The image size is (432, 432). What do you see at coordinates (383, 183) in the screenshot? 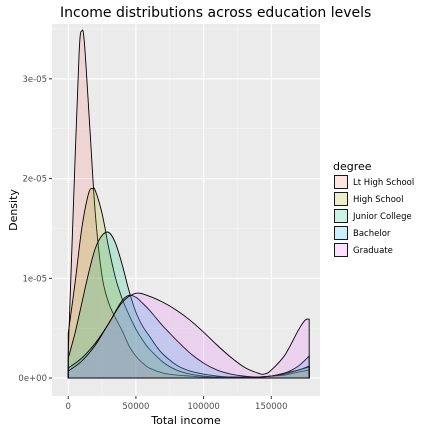
I see `legend-label-lt-high-school: Lt High School` at bounding box center [383, 183].